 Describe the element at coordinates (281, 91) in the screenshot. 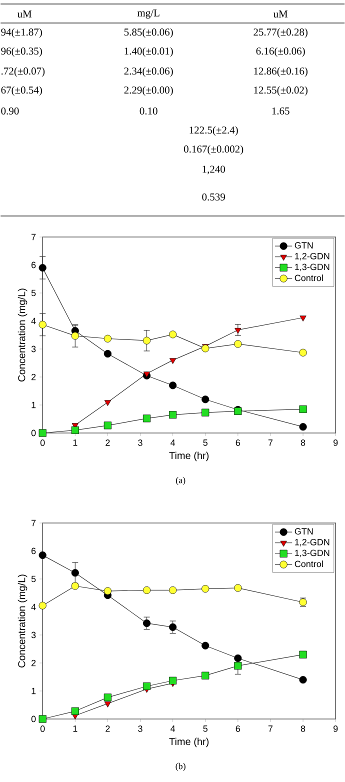

I see `text: 12.55(±0.02)` at that location.